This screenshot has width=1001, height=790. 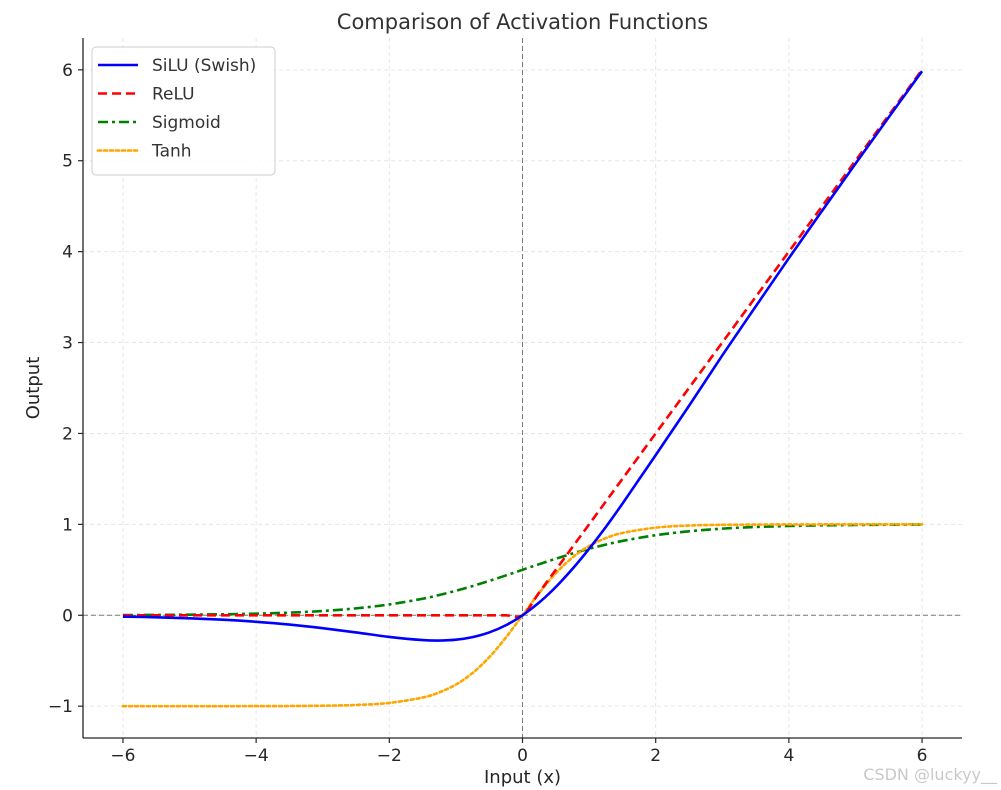 I want to click on y-tick-label: 3, so click(x=67, y=344).